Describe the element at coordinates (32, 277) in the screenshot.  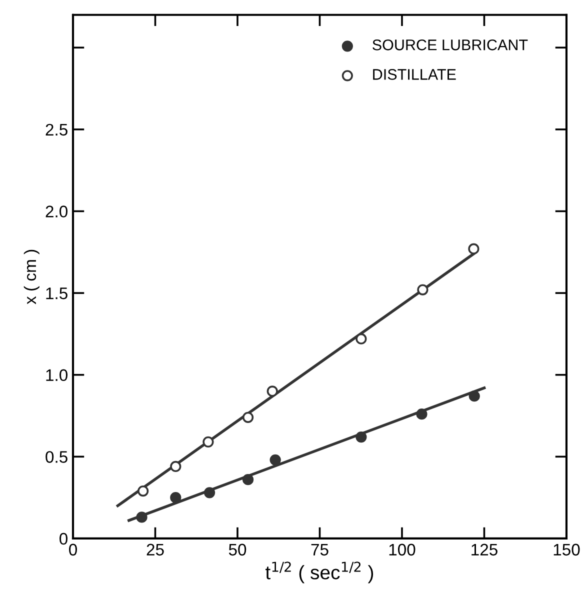
I see `y-axis-title: x ( cm )` at that location.